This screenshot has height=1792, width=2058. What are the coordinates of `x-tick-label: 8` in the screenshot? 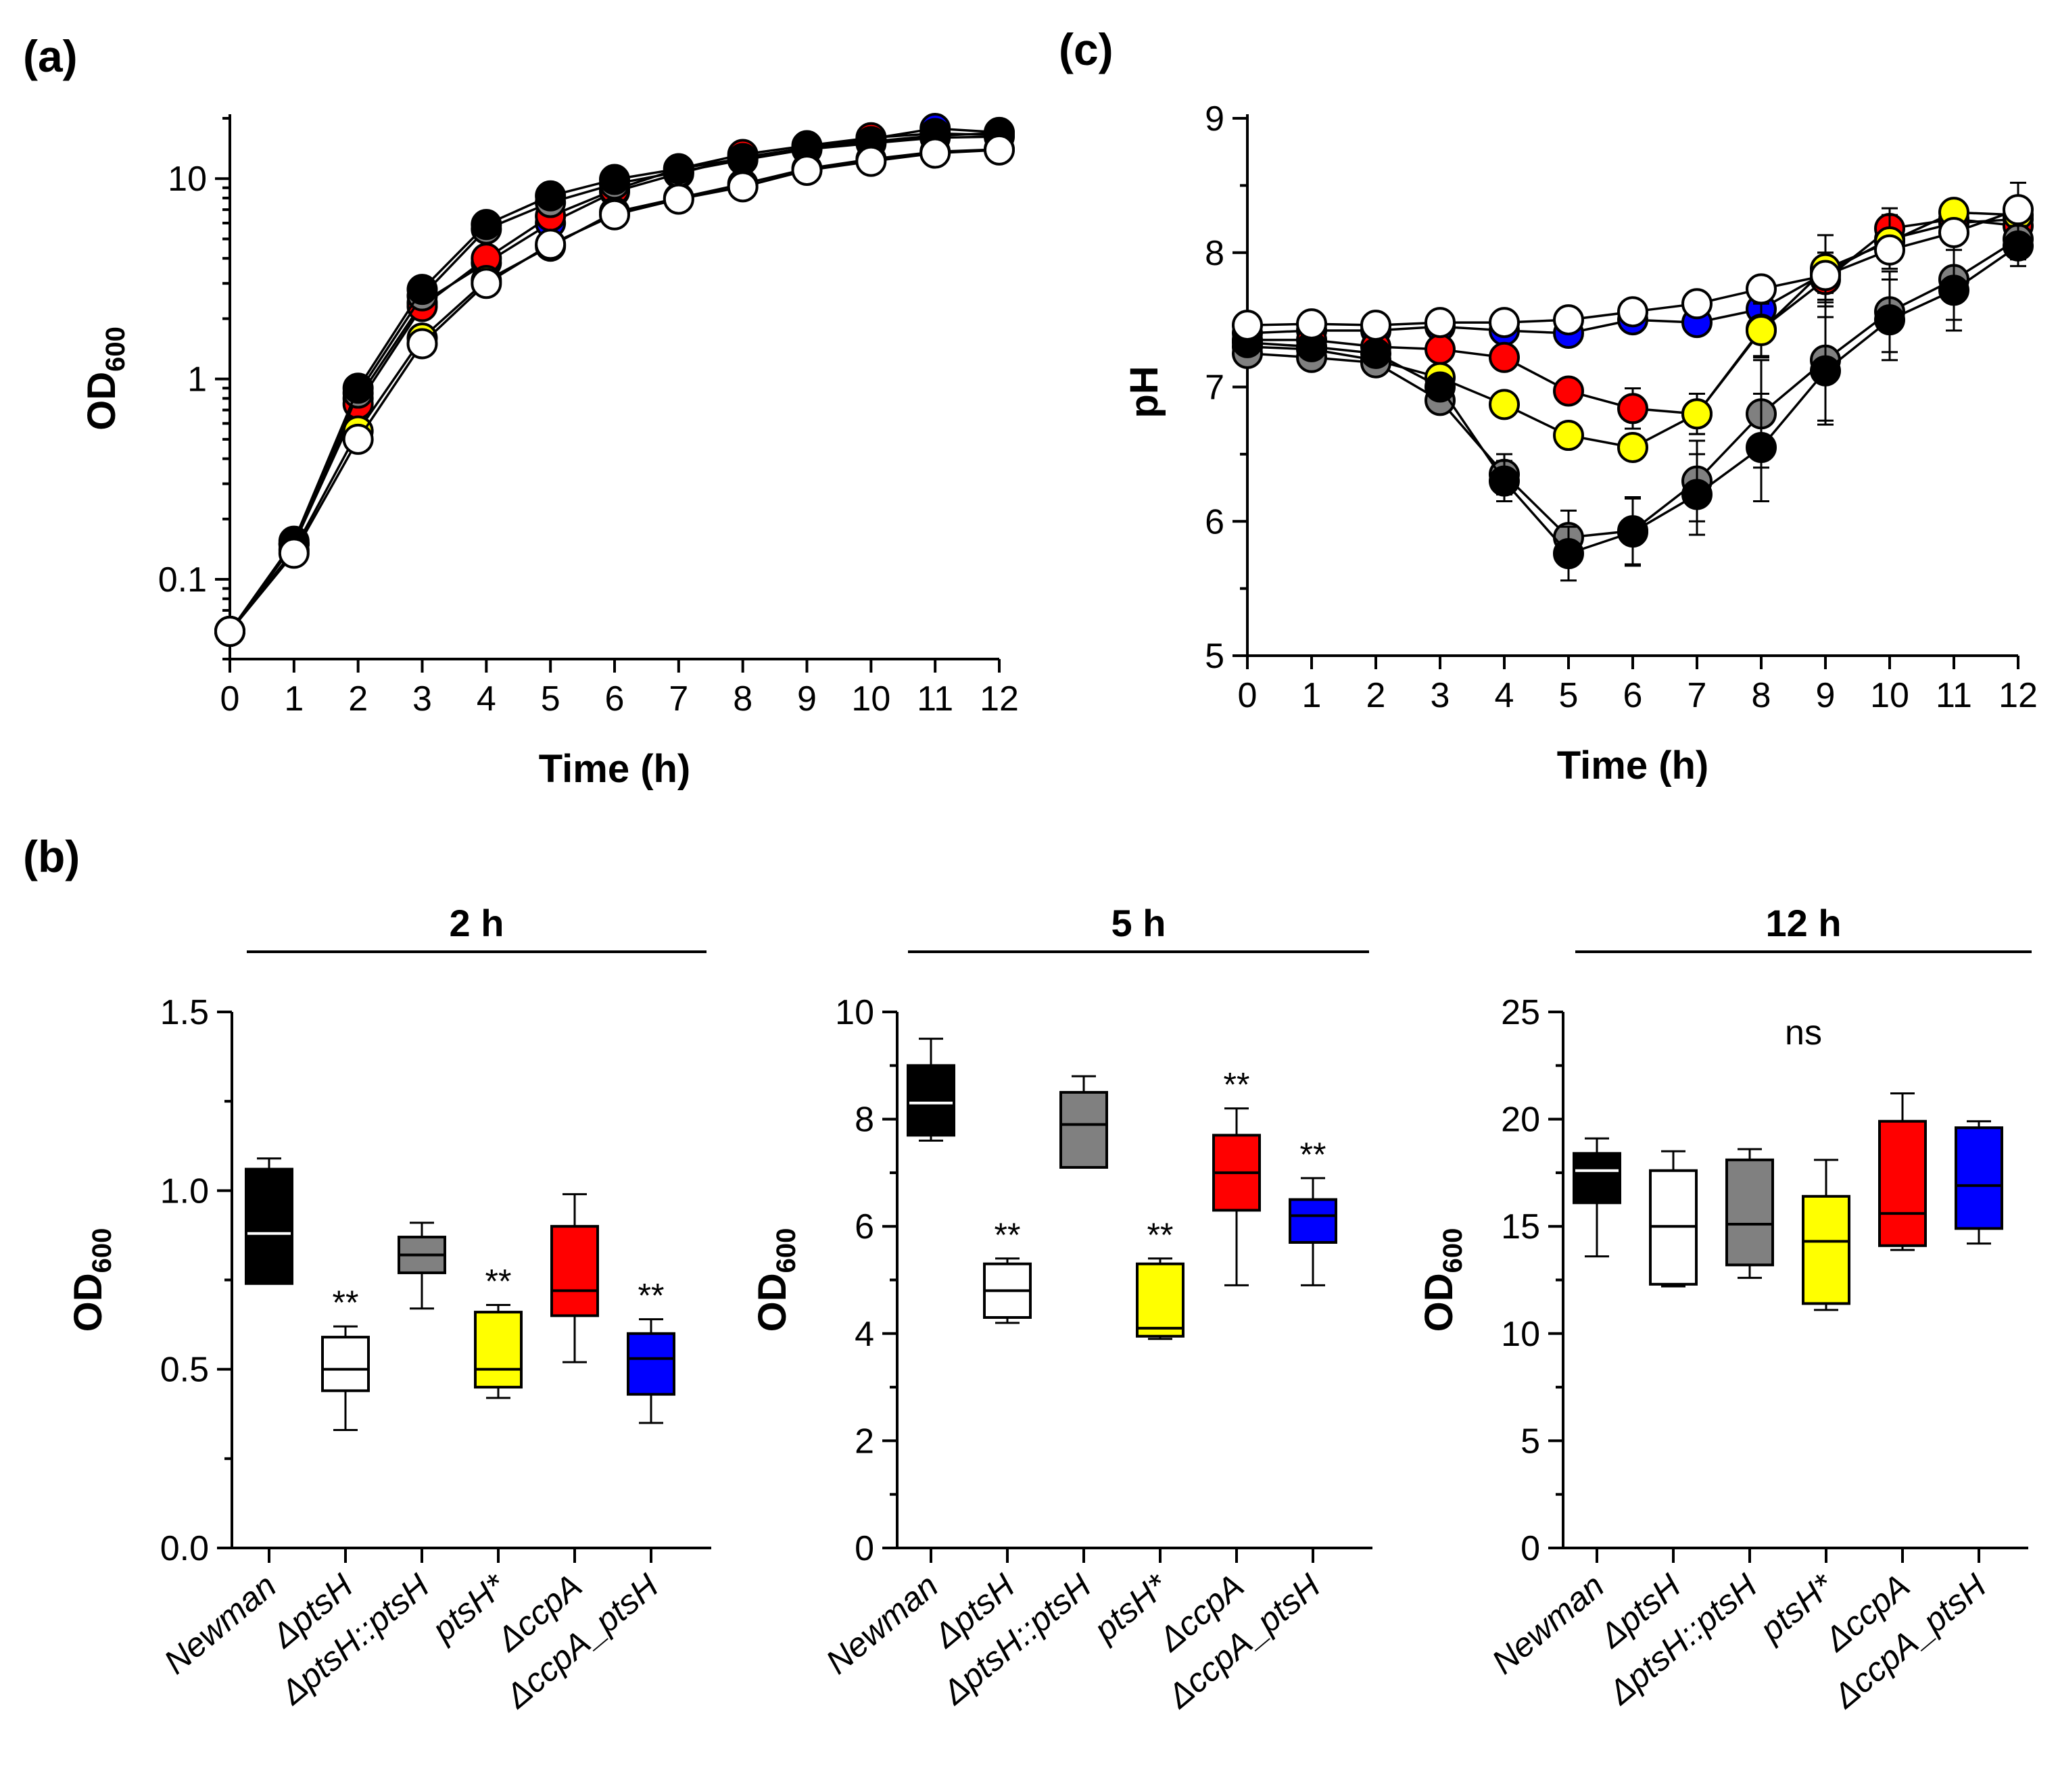 It's located at (742, 699).